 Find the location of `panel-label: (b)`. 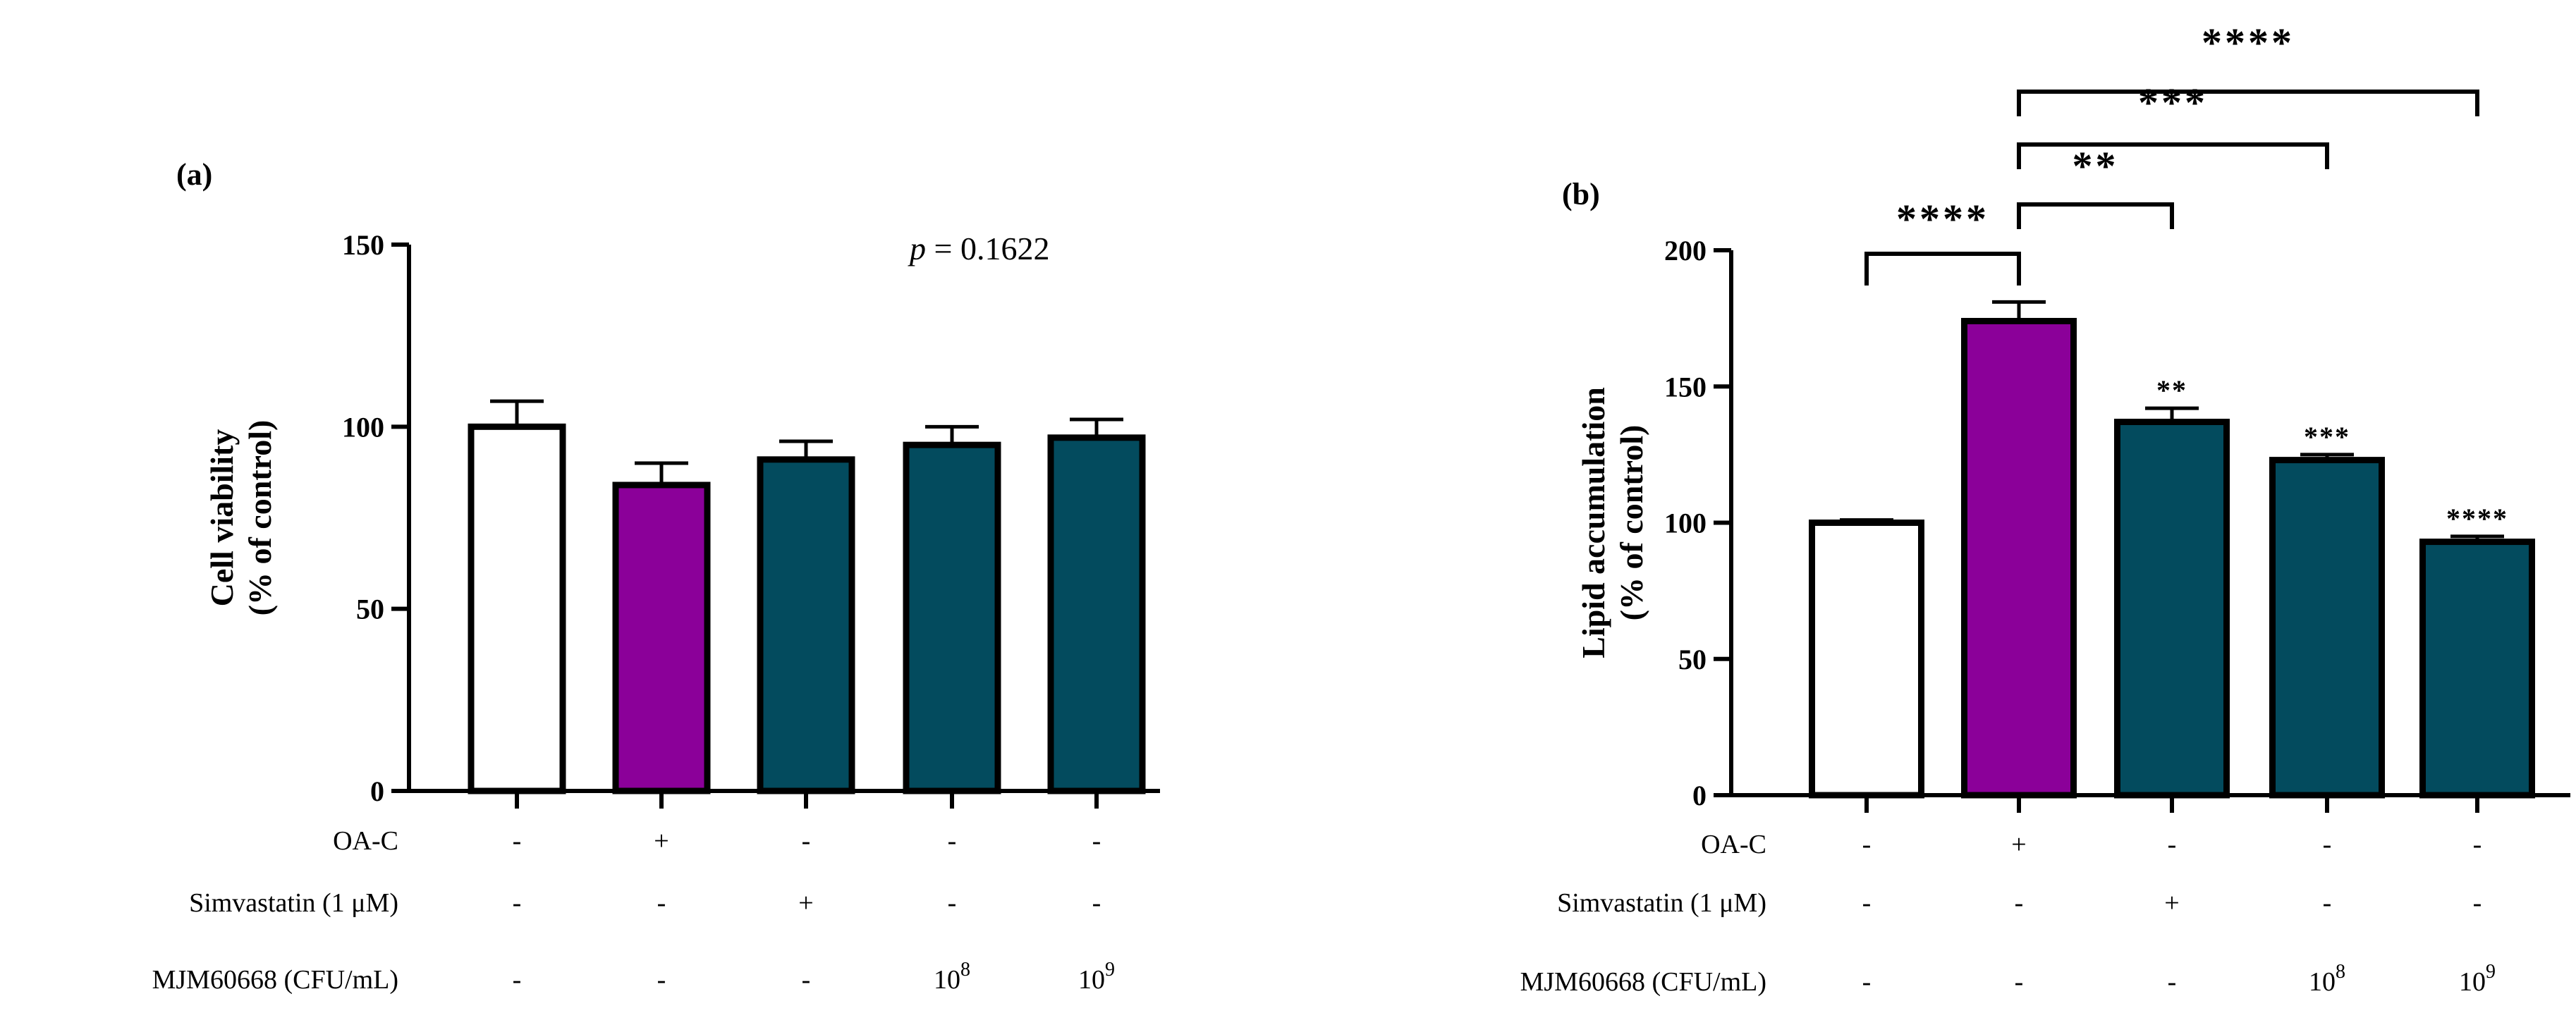

panel-label: (b) is located at coordinates (1581, 194).